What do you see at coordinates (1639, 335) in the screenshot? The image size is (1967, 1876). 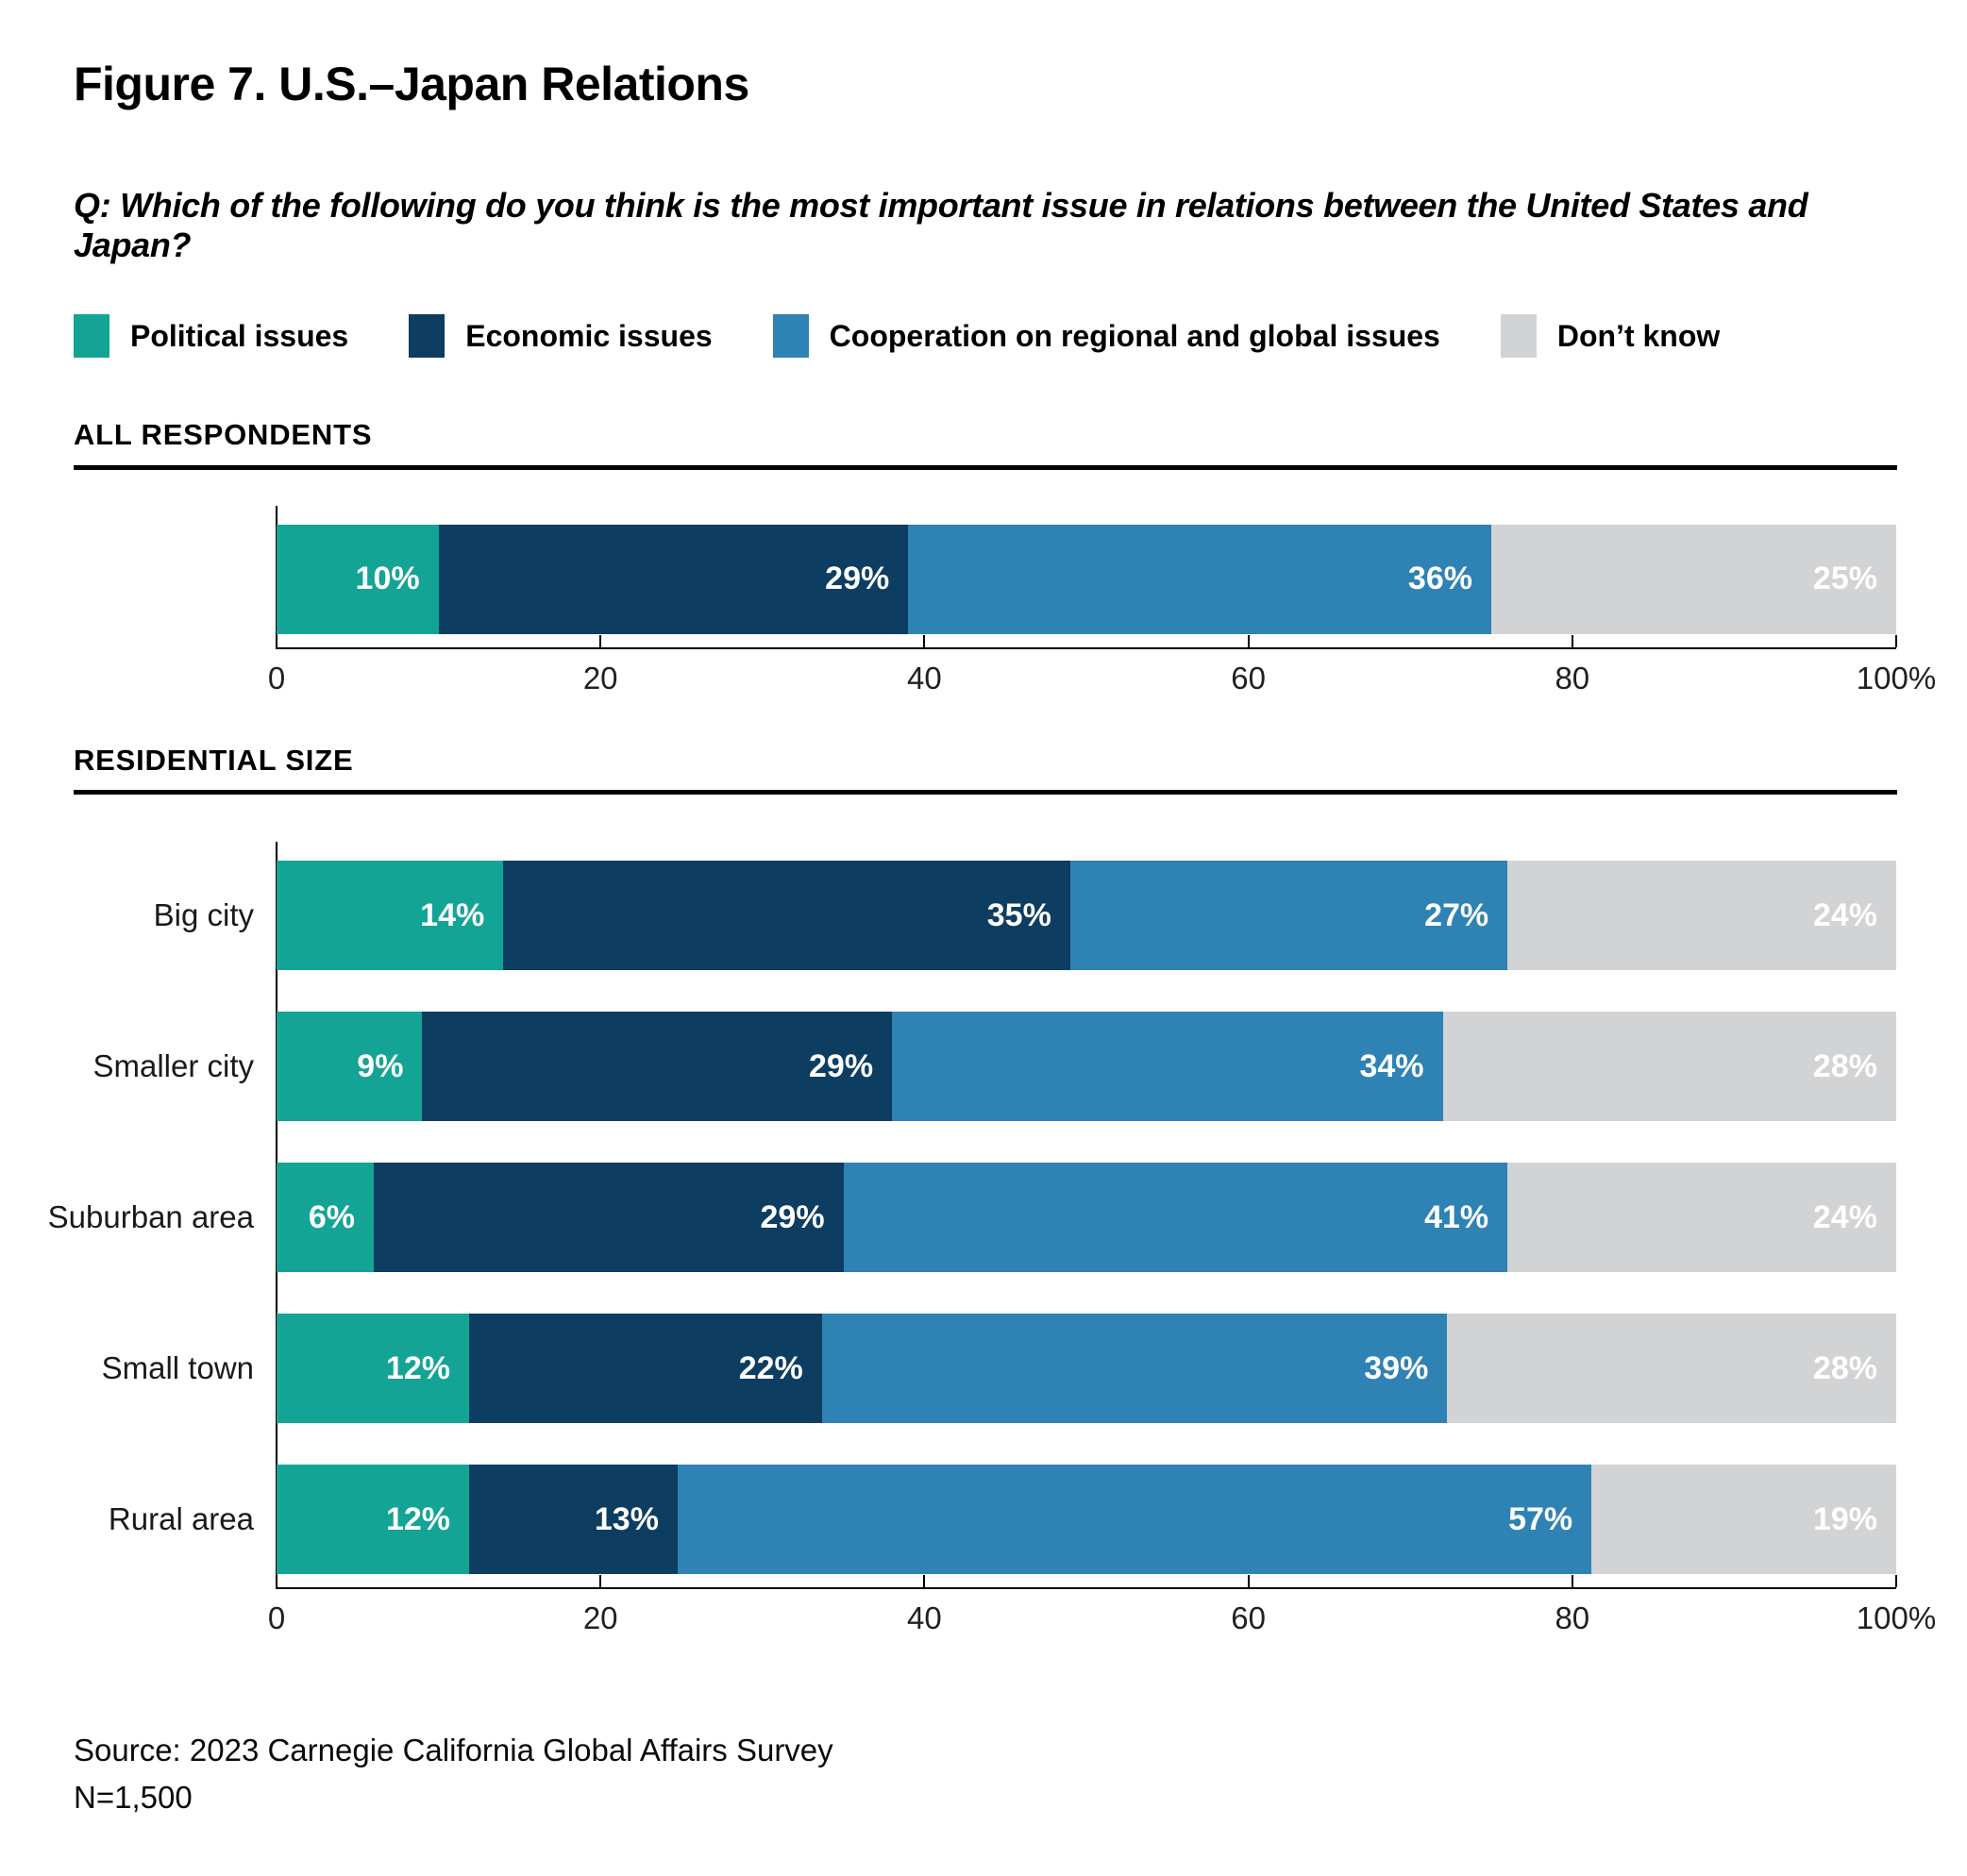 I see `legend-label: Don’t know` at bounding box center [1639, 335].